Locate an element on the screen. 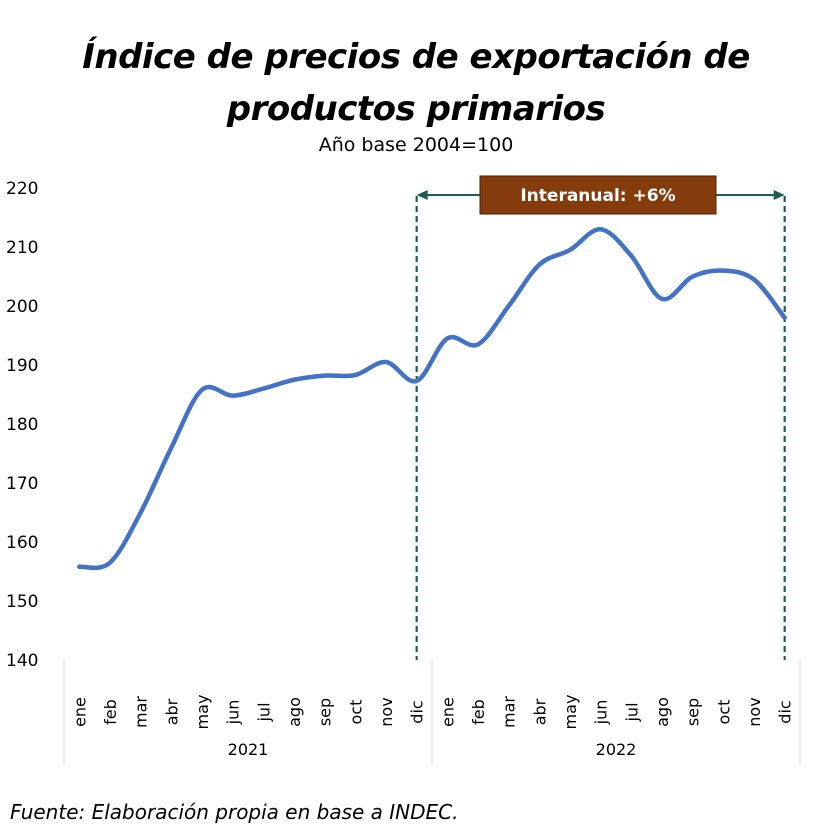 The width and height of the screenshot is (832, 832). annotation-arrow-head-right is located at coordinates (779, 195).